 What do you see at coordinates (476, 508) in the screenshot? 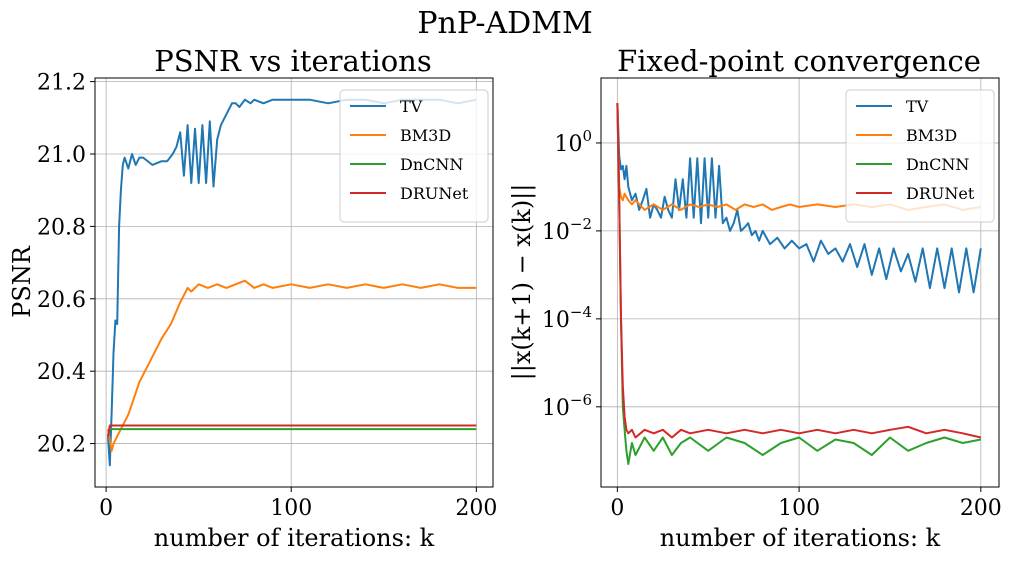
I see `psnr-x-tick-label: 200` at bounding box center [476, 508].